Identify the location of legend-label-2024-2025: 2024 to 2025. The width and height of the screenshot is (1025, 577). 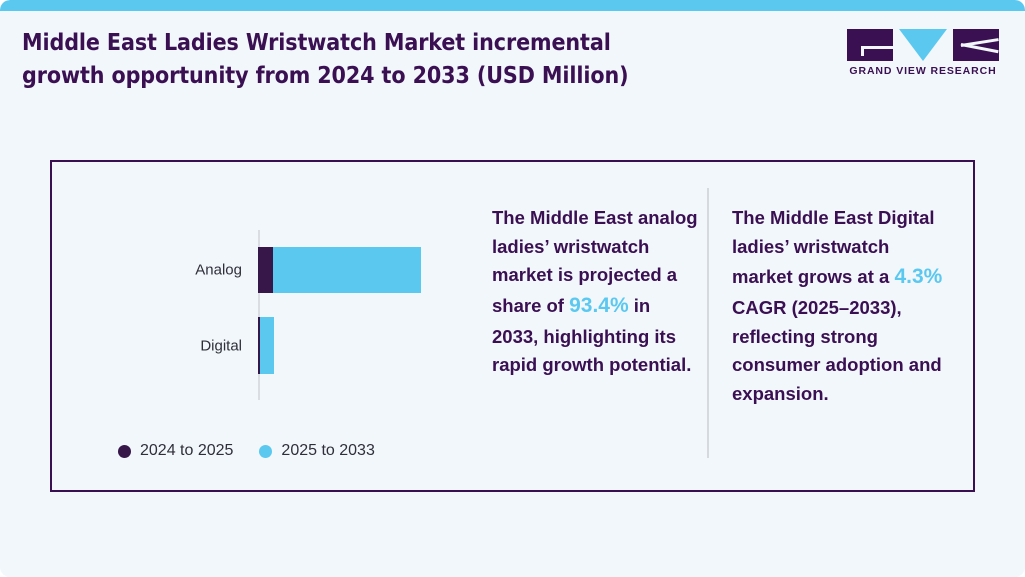
(187, 450).